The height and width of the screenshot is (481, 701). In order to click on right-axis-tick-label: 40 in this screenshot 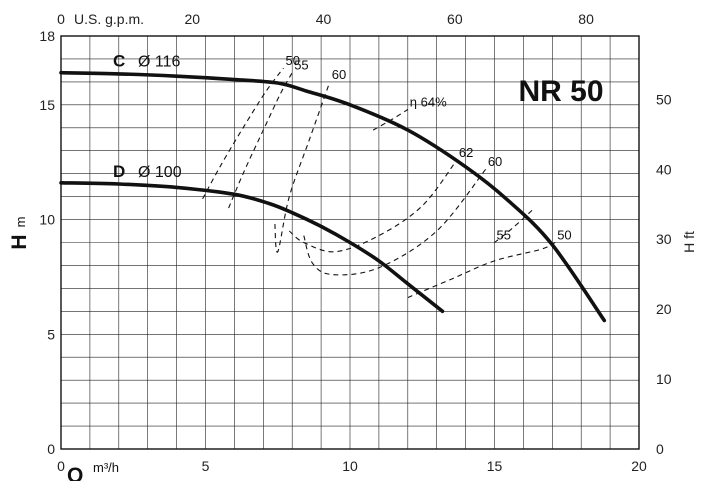, I will do `click(664, 169)`.